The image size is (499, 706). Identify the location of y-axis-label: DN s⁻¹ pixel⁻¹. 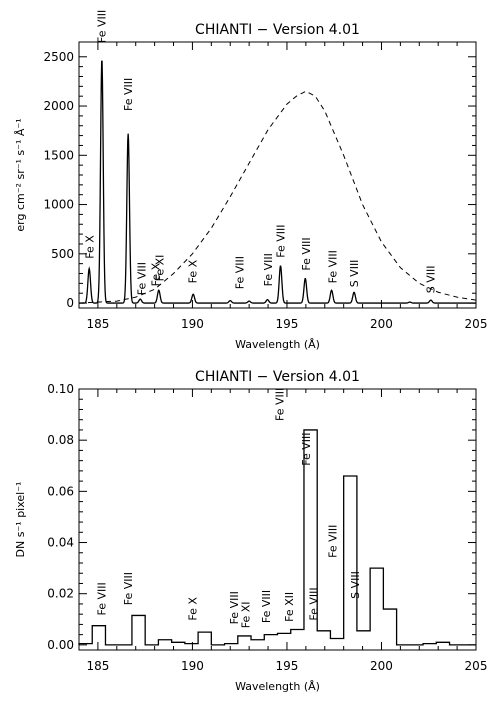
(20, 520).